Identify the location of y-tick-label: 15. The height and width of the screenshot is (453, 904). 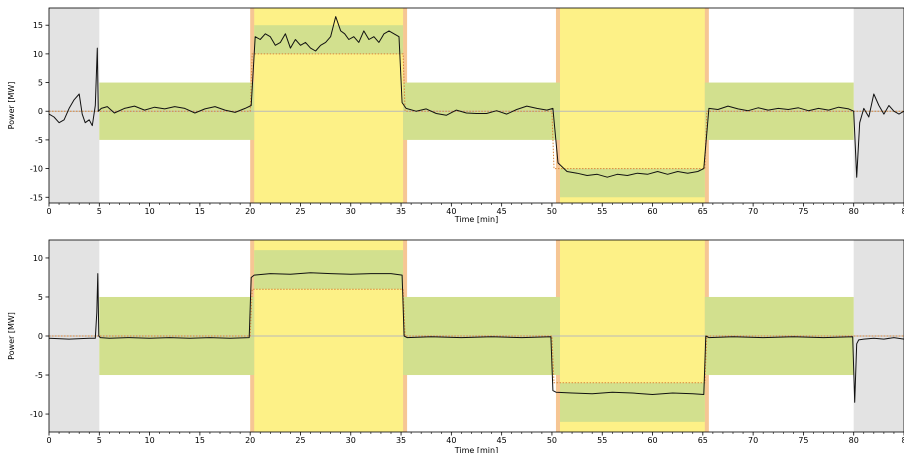
(38, 25).